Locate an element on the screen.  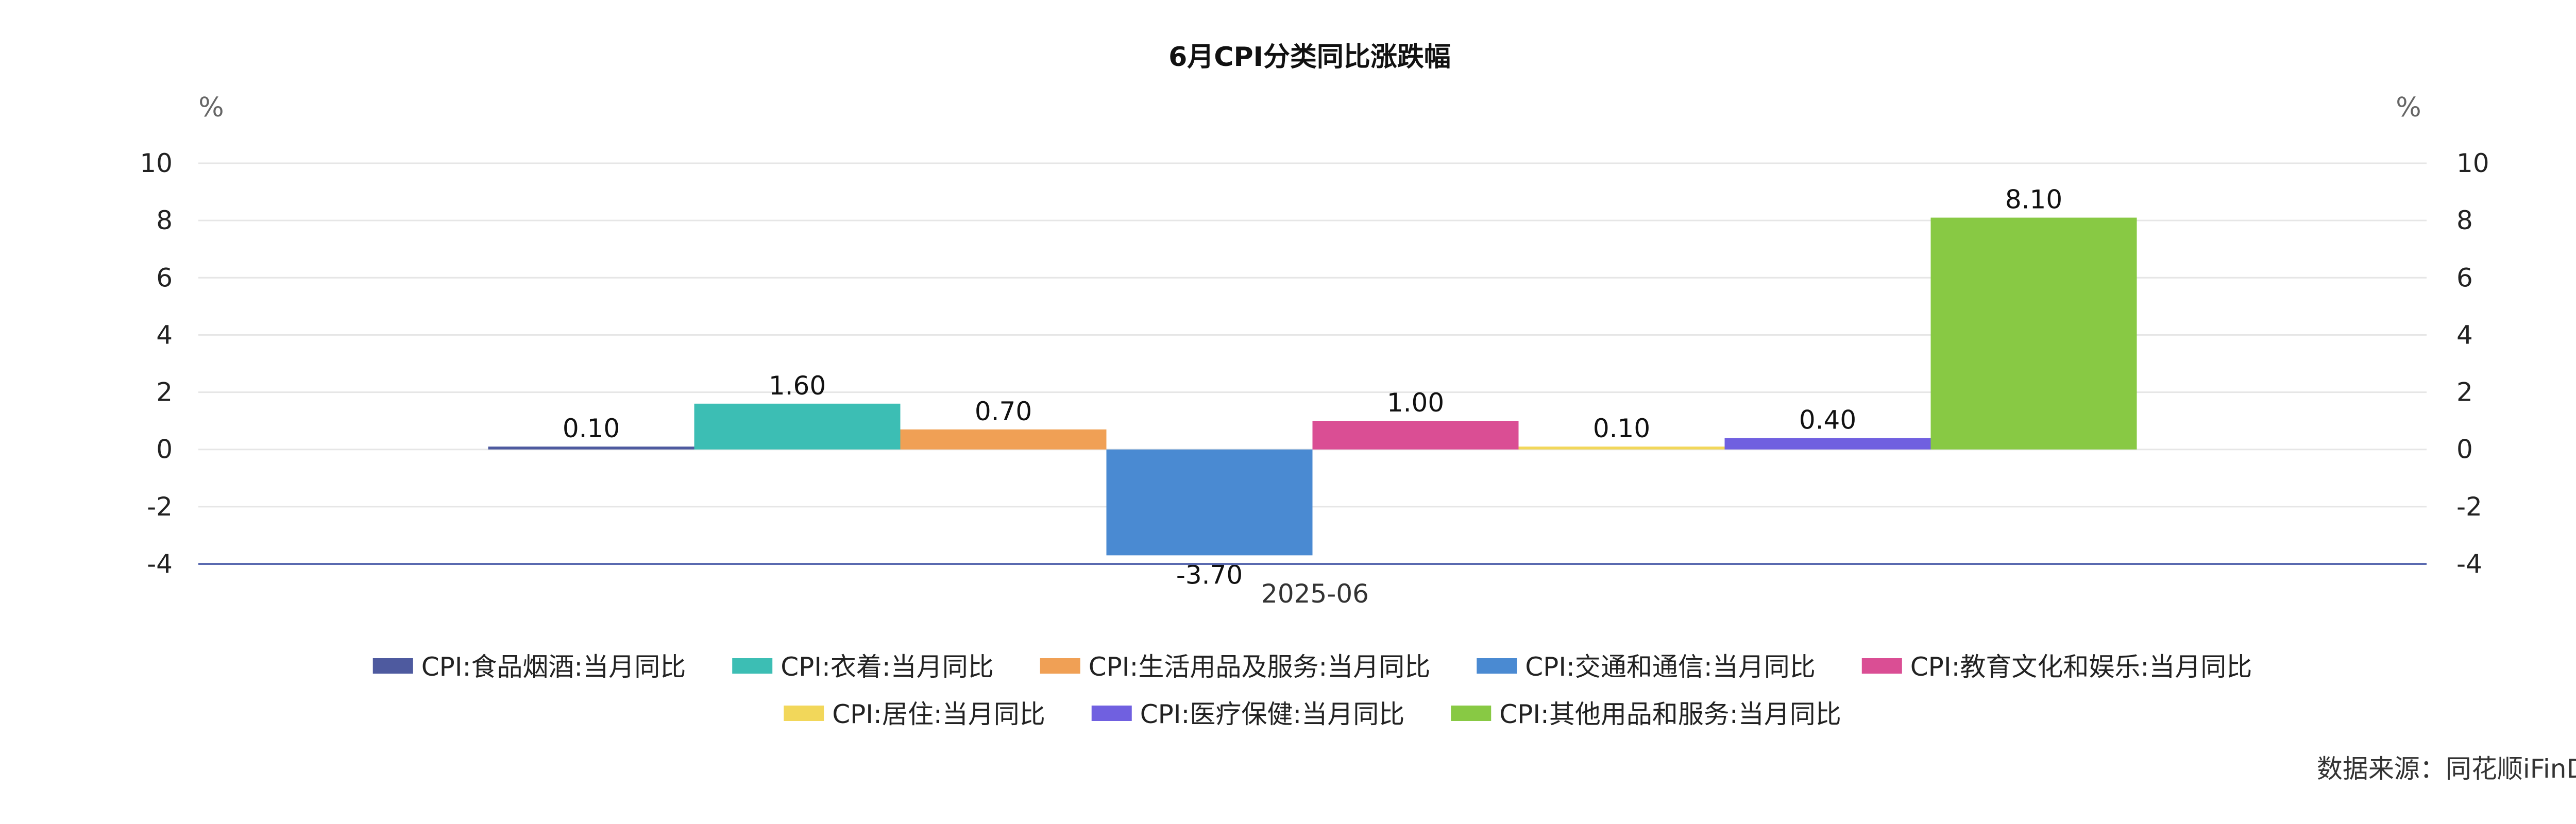
legend-label: CPI:衣着:当月同比 is located at coordinates (887, 667).